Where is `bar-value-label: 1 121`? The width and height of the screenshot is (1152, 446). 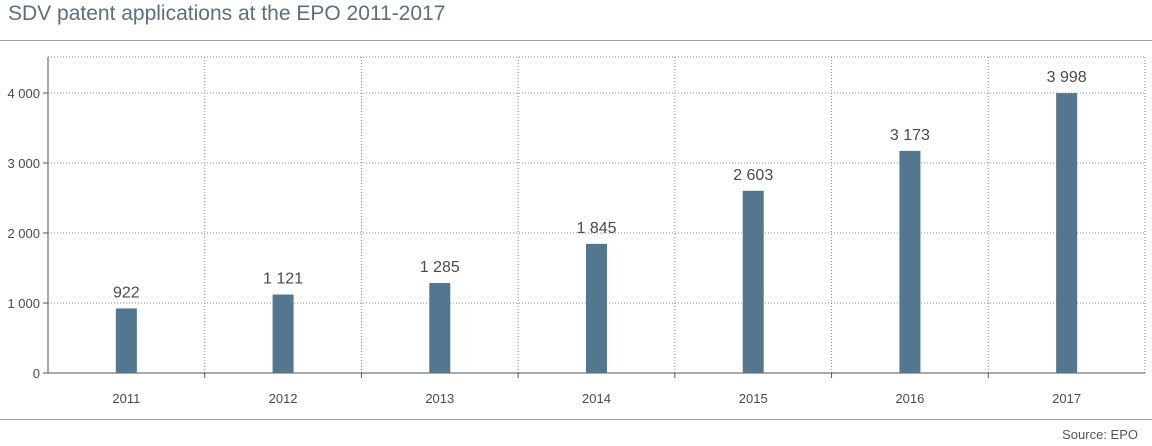 bar-value-label: 1 121 is located at coordinates (283, 279).